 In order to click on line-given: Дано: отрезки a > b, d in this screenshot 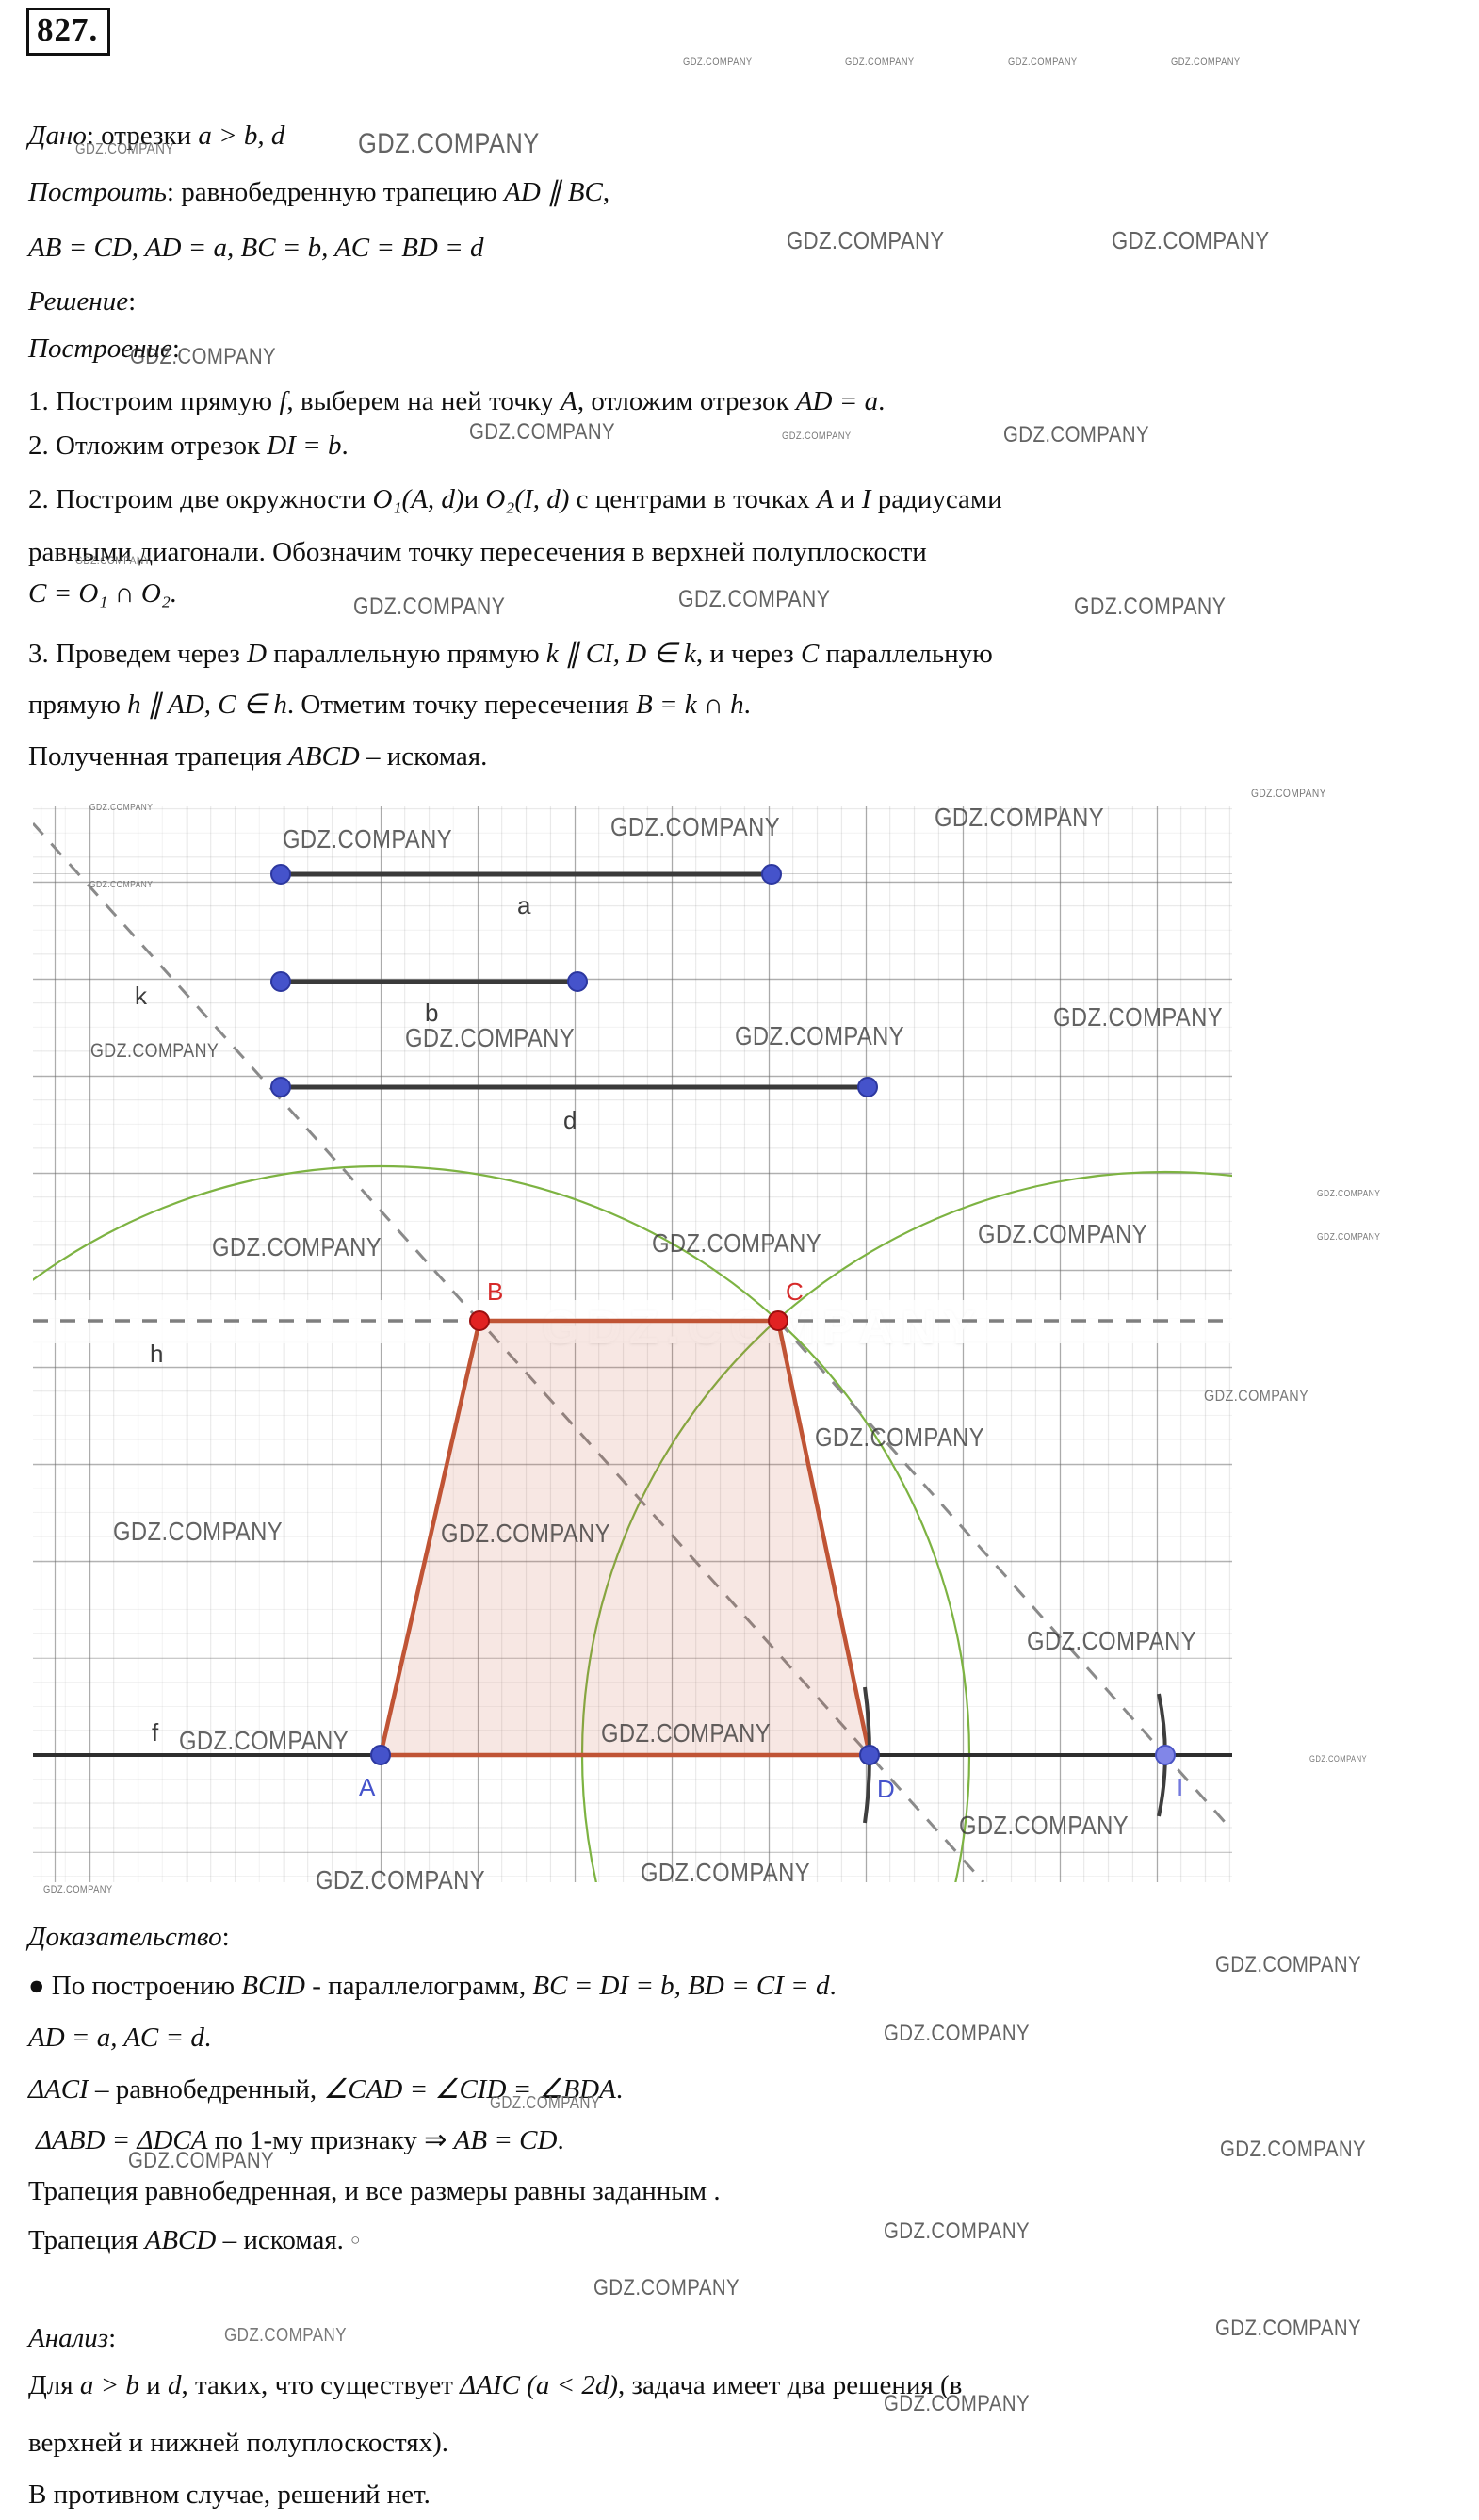, I will do `click(156, 136)`.